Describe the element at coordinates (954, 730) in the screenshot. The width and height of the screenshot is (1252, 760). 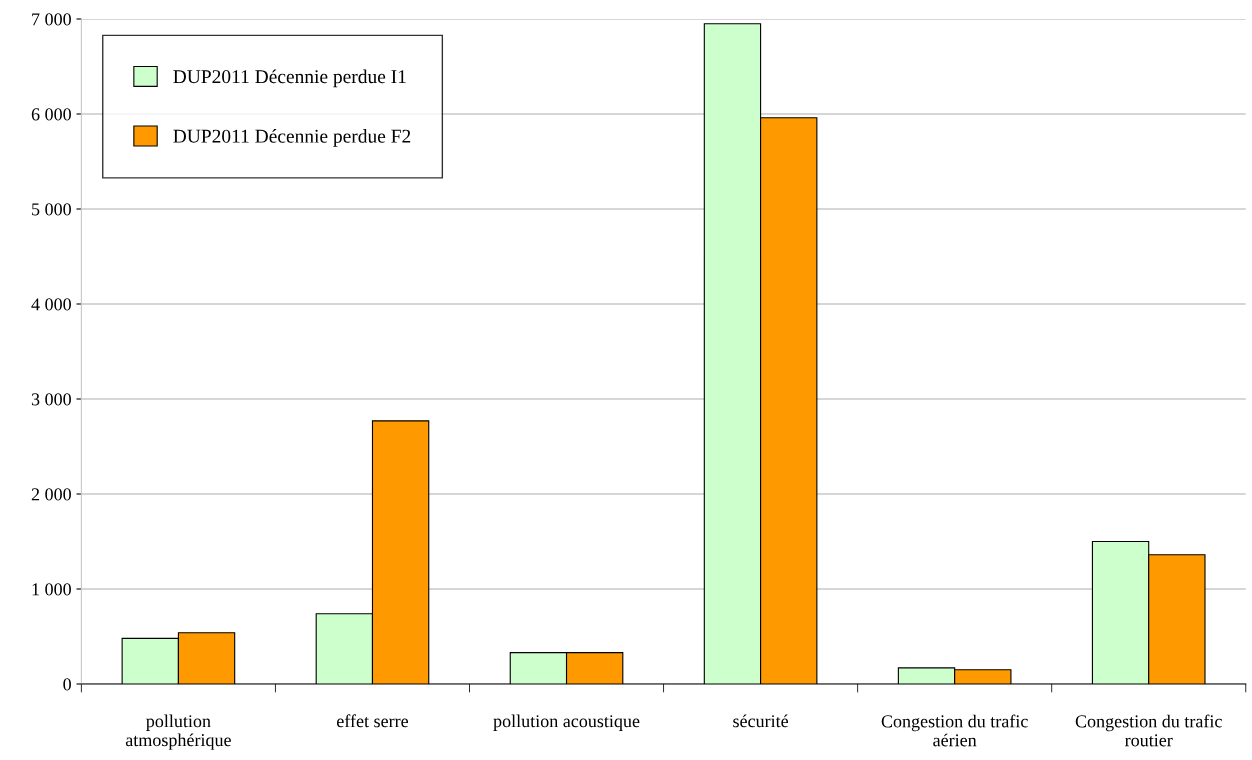
I see `x-tick-label: Congestion du trafic aérien` at that location.